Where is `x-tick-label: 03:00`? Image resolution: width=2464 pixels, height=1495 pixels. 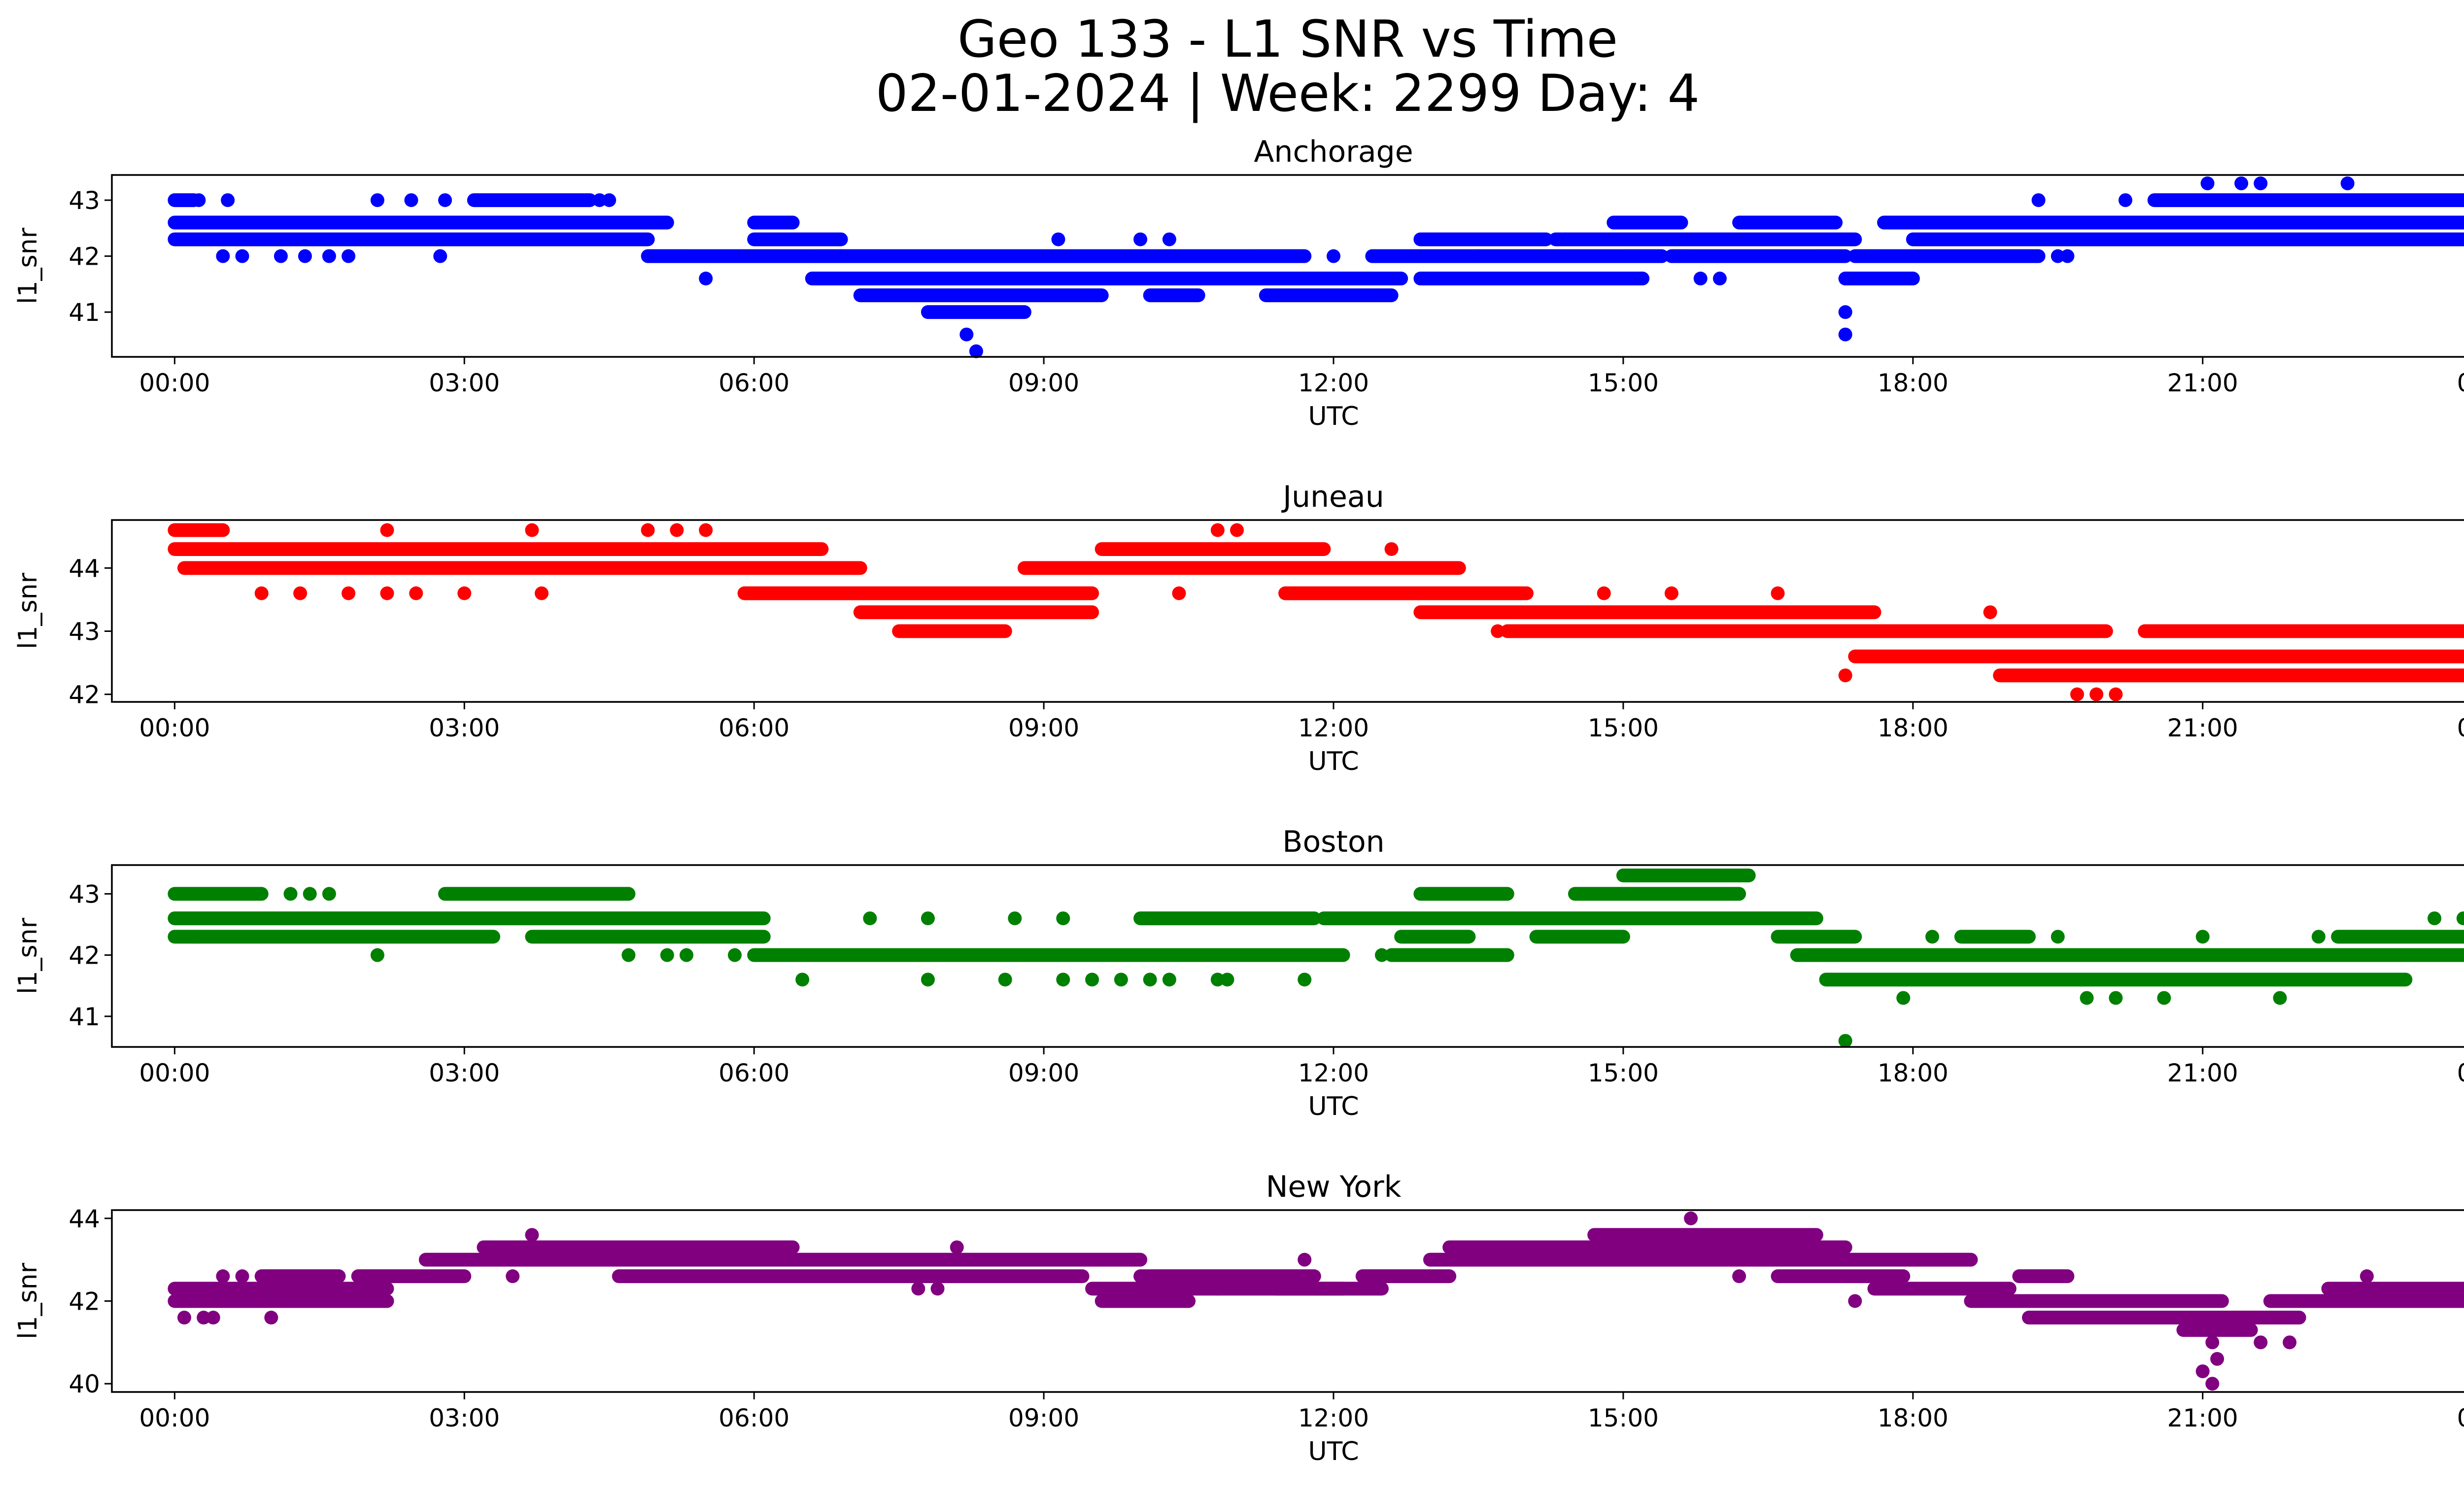 x-tick-label: 03:00 is located at coordinates (464, 728).